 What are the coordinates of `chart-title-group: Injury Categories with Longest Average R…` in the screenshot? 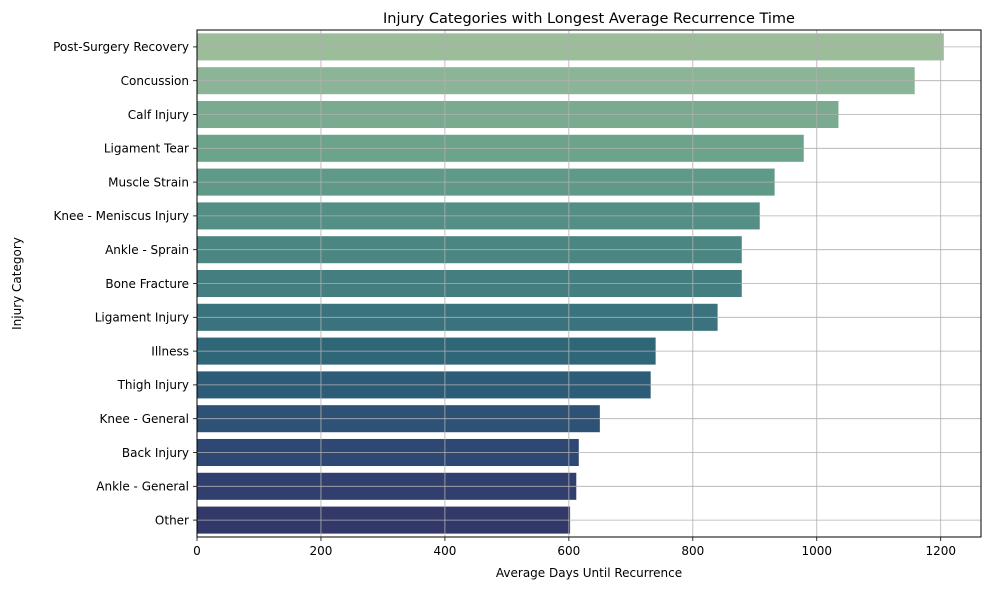 It's located at (589, 19).